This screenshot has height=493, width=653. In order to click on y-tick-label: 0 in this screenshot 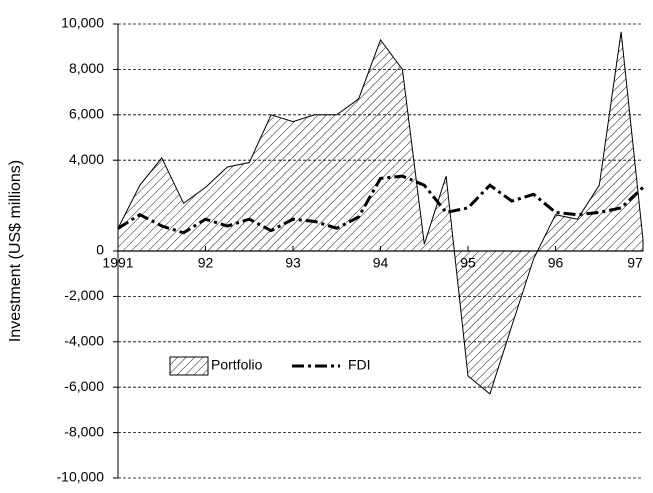, I will do `click(100, 250)`.